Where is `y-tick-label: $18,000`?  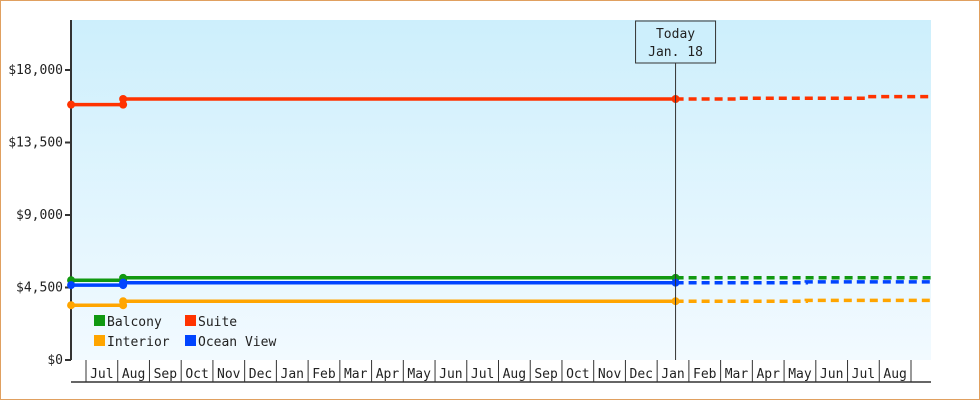
y-tick-label: $18,000 is located at coordinates (35, 70).